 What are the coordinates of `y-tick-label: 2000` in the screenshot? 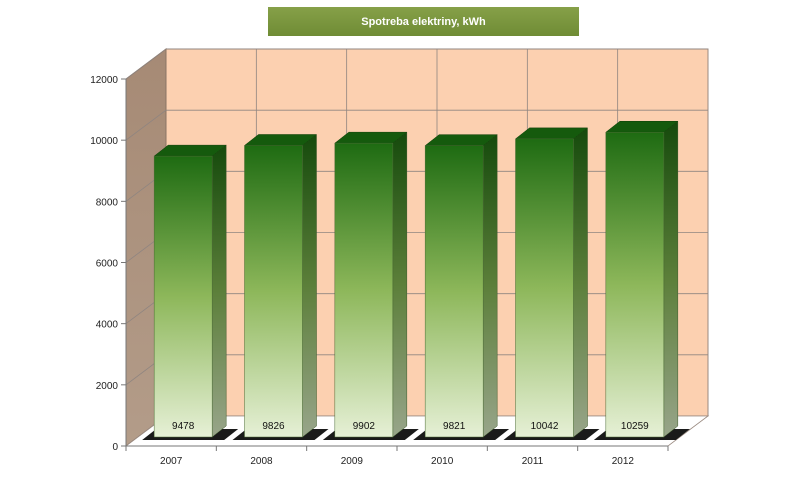 It's located at (107, 386).